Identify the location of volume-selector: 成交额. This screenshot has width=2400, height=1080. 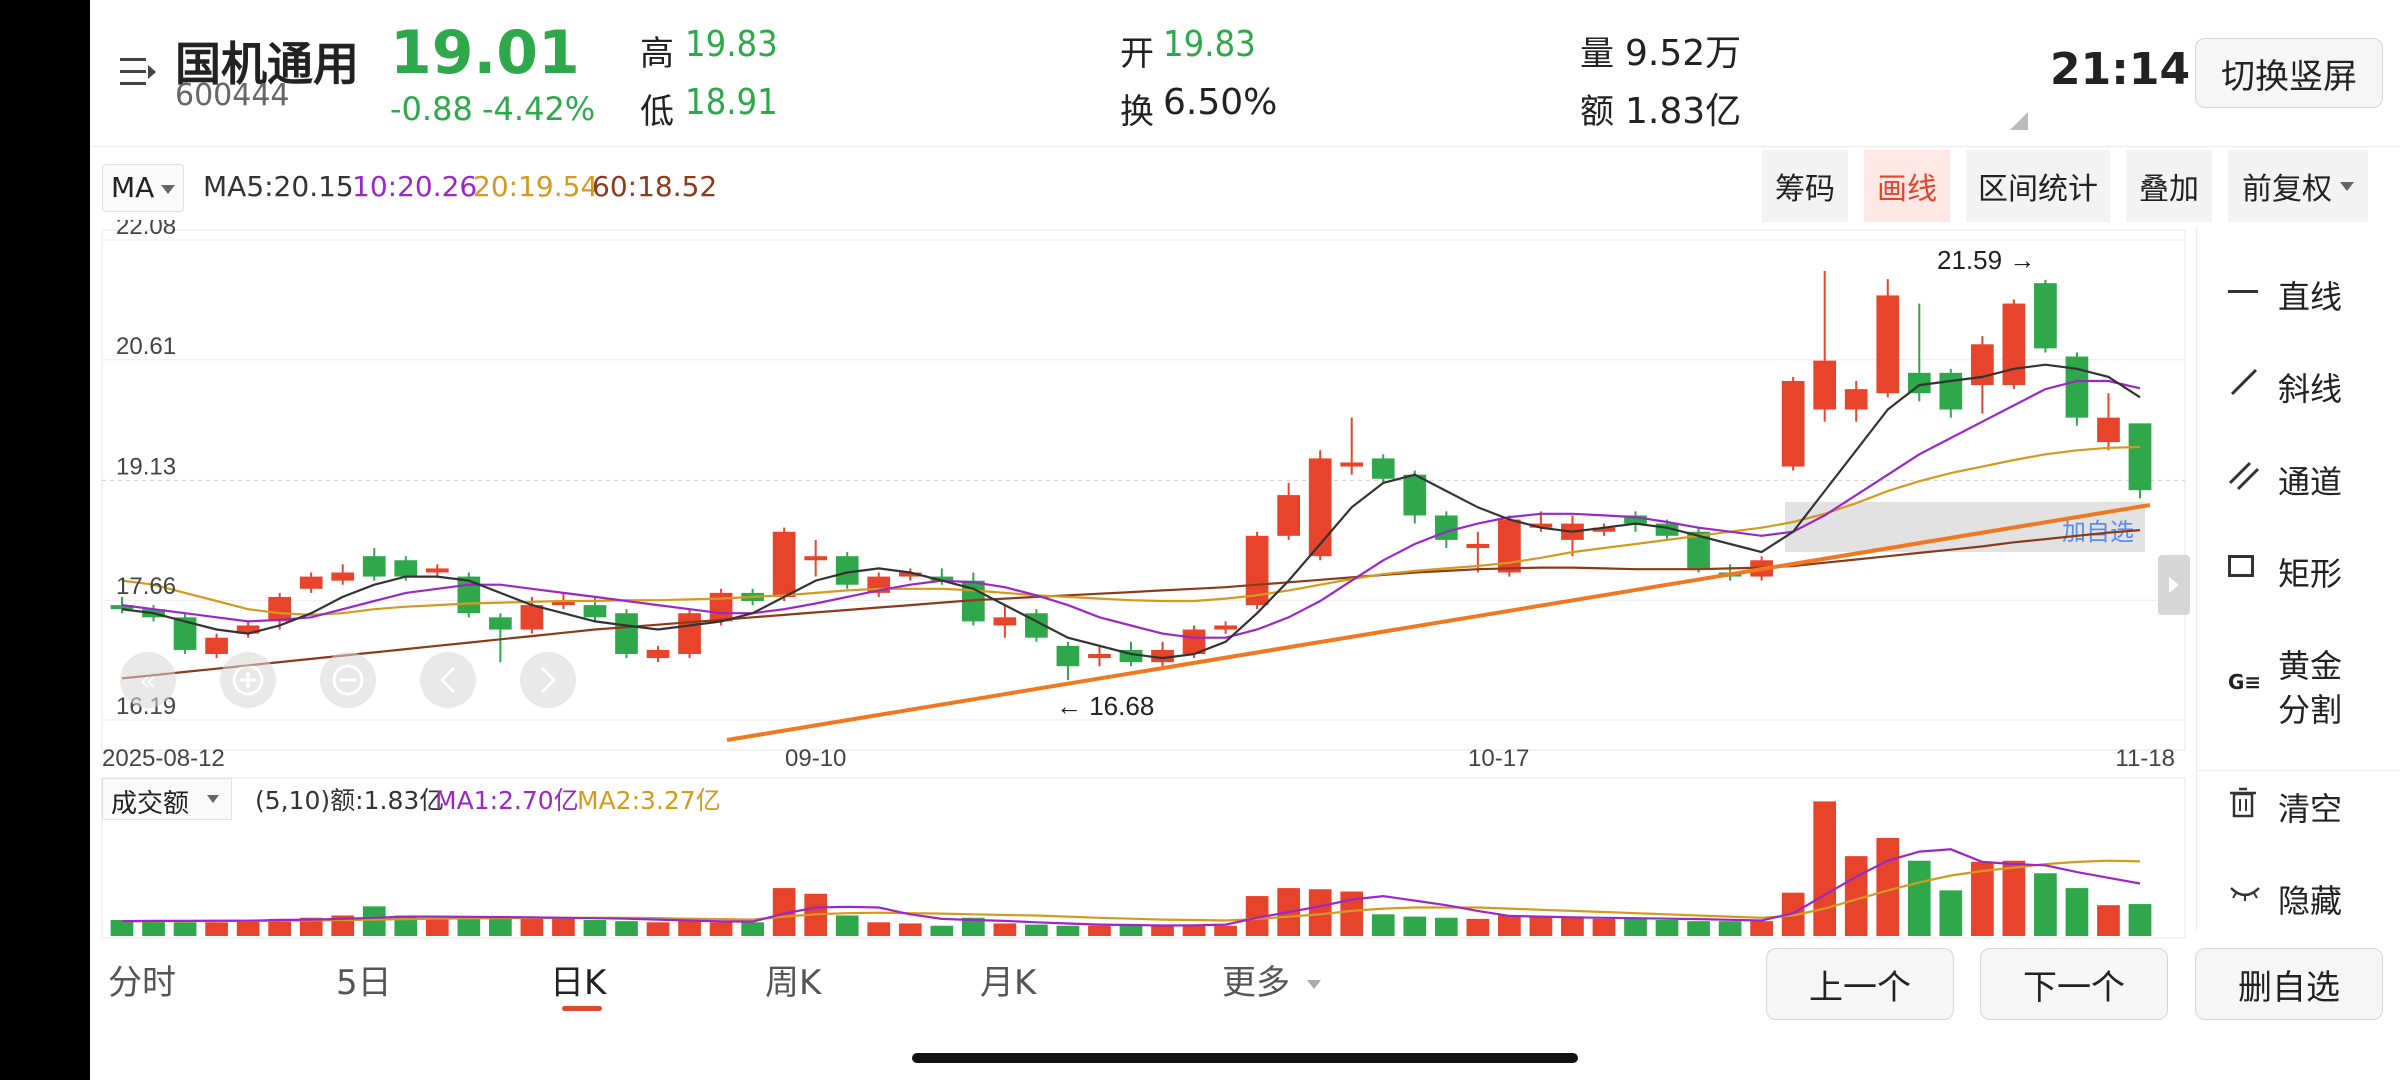
(167, 799).